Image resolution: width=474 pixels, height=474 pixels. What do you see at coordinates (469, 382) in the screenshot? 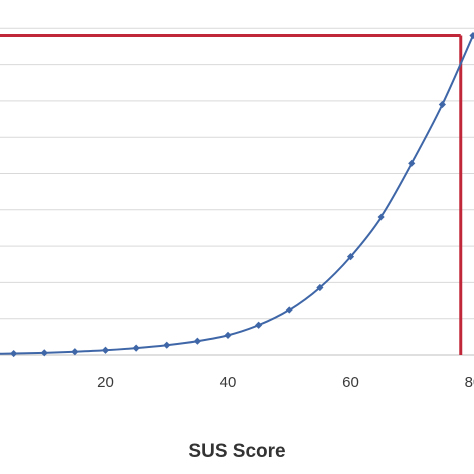
I see `x-tick-label: 80` at bounding box center [469, 382].